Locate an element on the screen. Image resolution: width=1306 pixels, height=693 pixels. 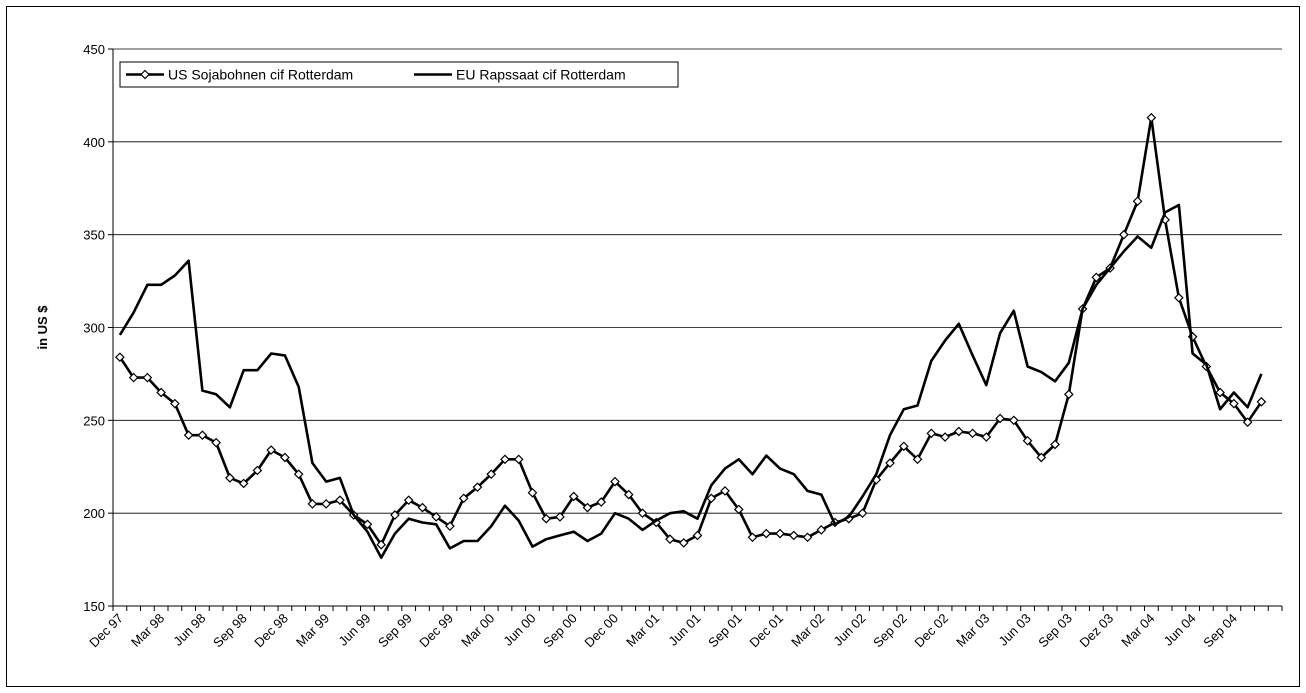
x-tick-label: Sep 99 is located at coordinates (395, 631).